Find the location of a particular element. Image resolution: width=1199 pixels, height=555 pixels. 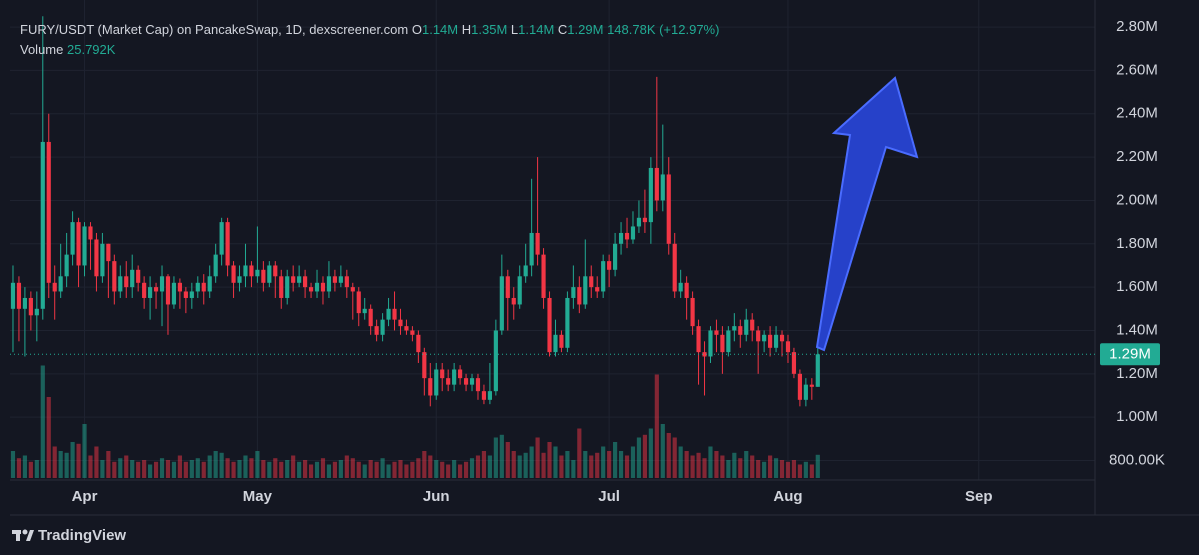

ohlc-name: C is located at coordinates (562, 29).